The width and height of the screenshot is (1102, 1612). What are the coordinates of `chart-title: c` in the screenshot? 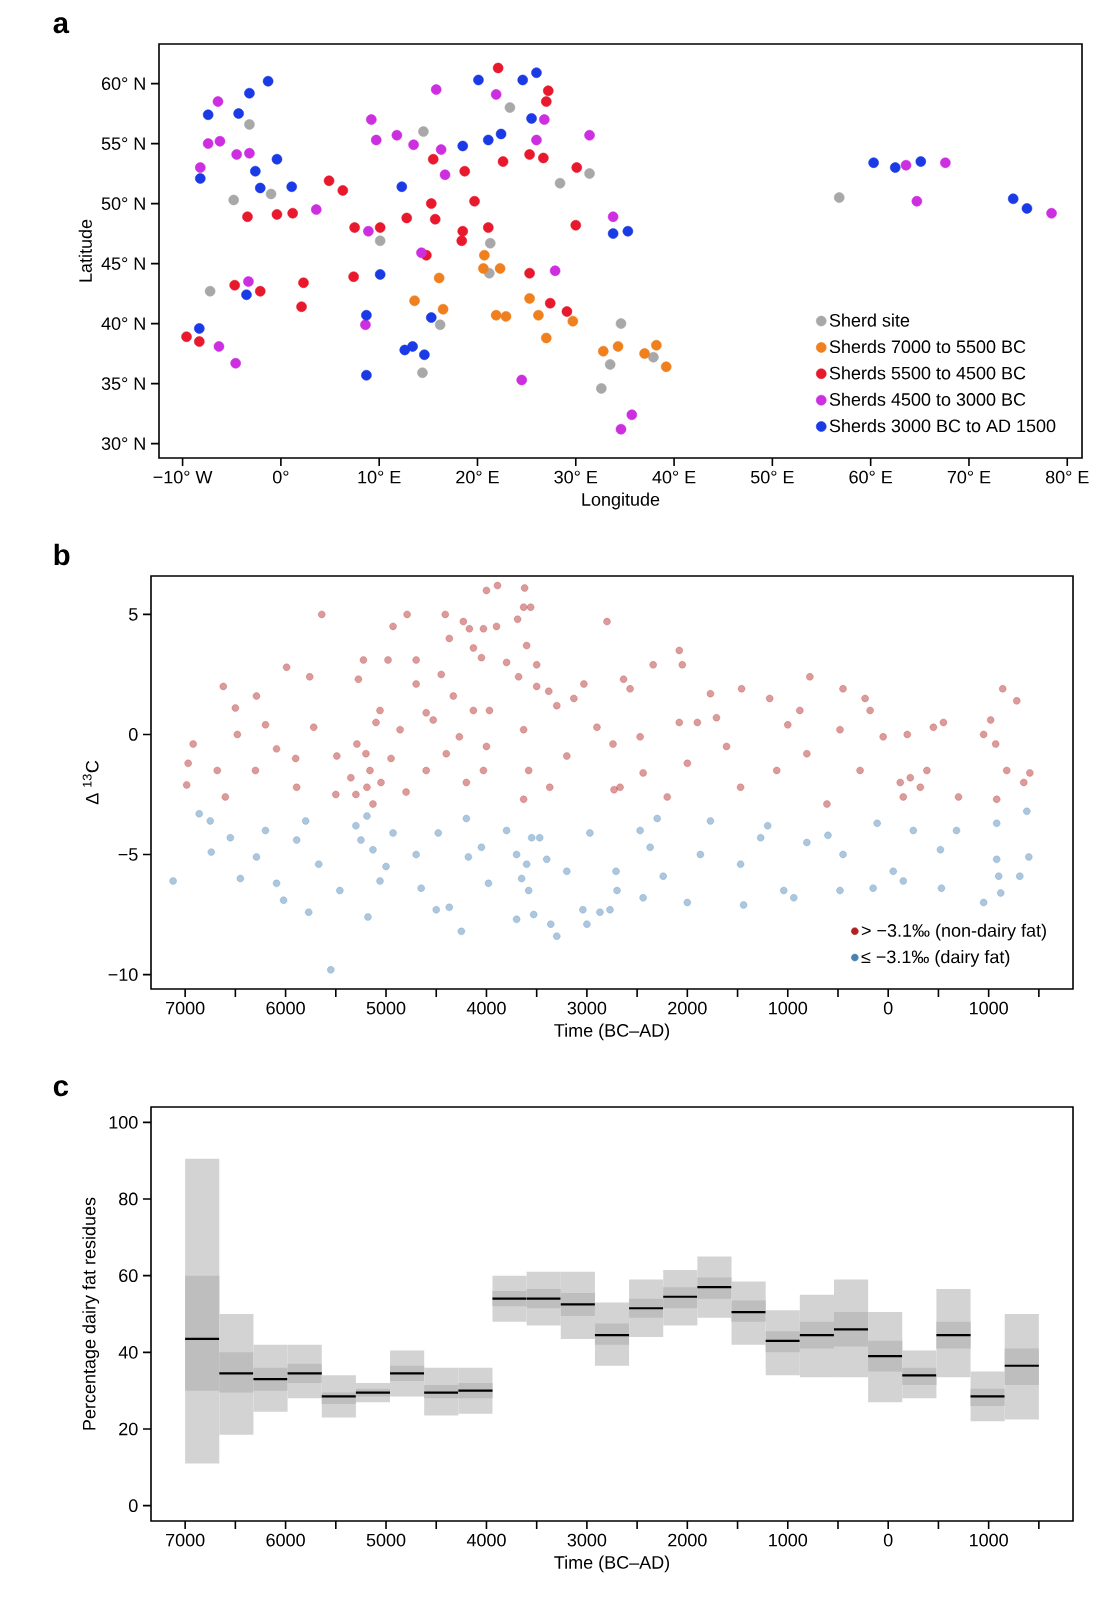 It's located at (61, 1088).